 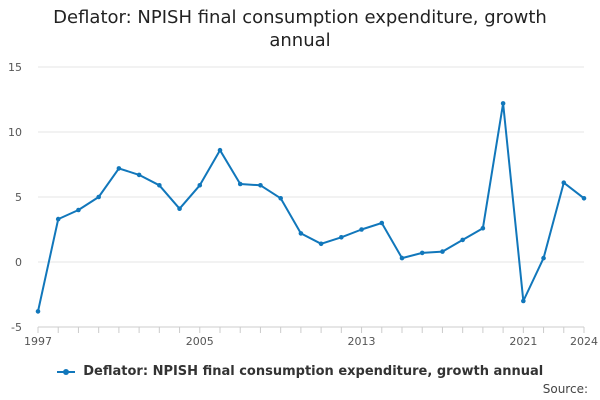 What do you see at coordinates (362, 341) in the screenshot?
I see `x-tick-label: 2013` at bounding box center [362, 341].